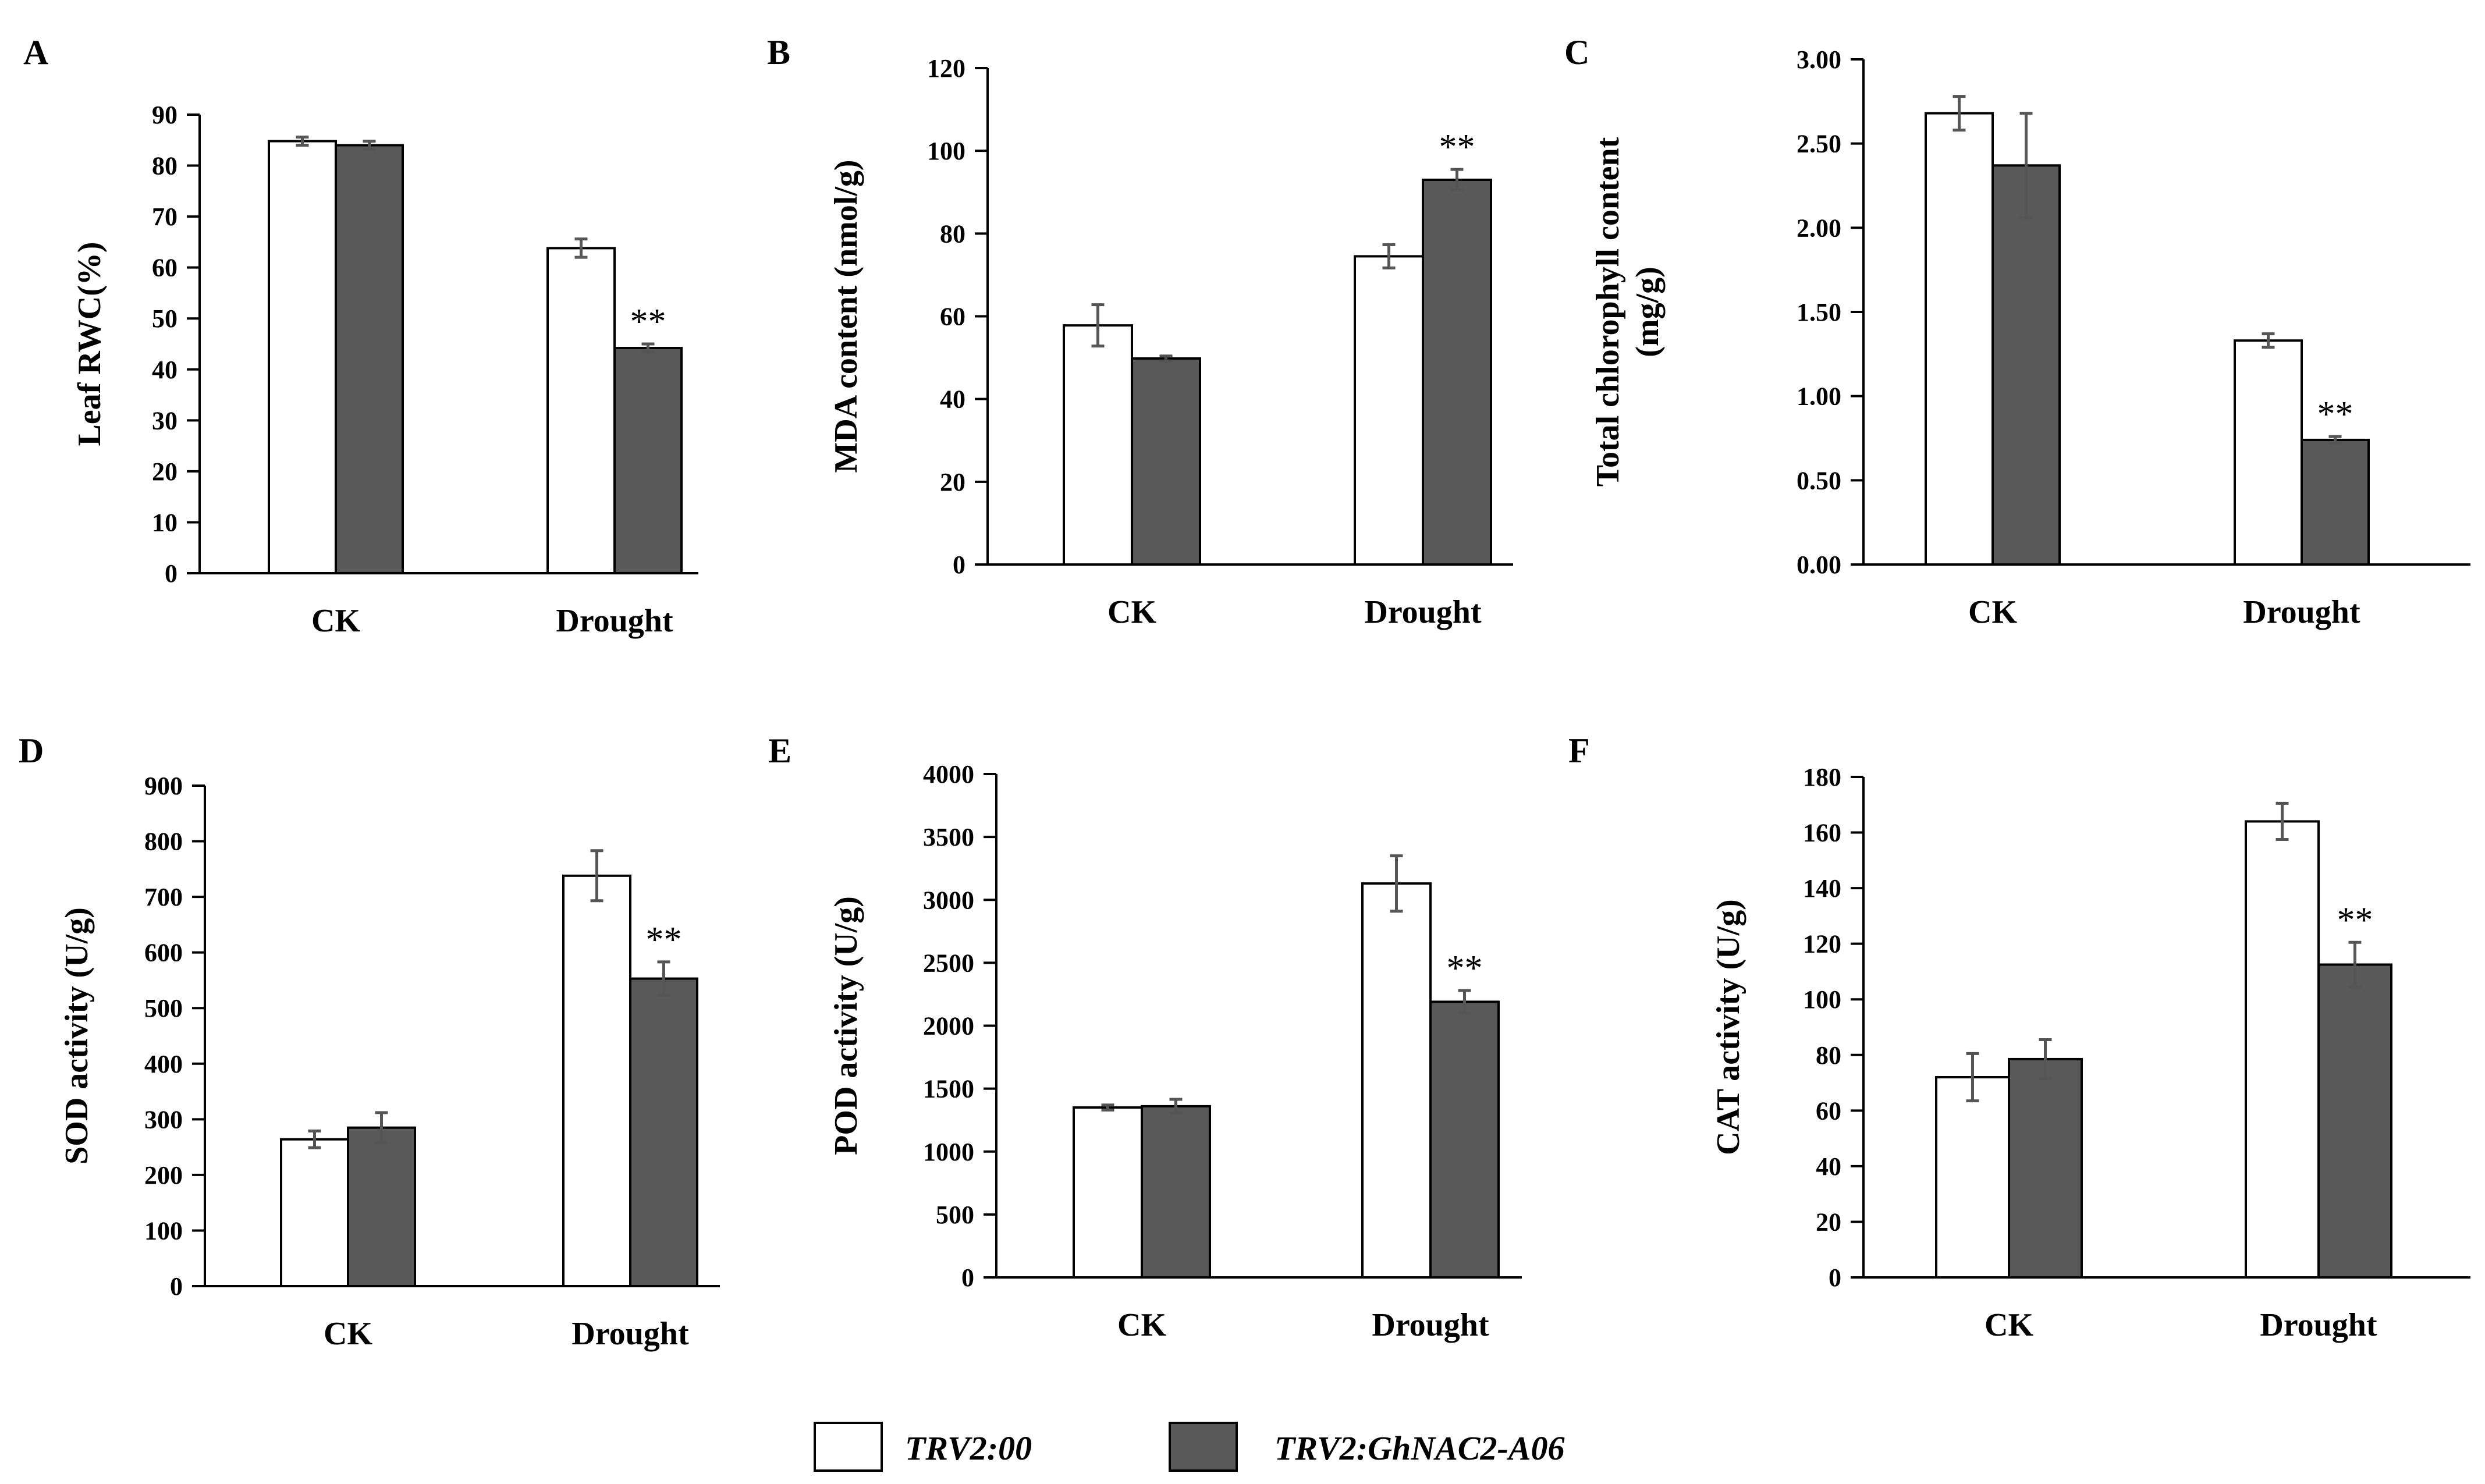 This screenshot has width=2485, height=1484. I want to click on legend: TRV2:00 TRV2:GhNAC2-A06, so click(1189, 1447).